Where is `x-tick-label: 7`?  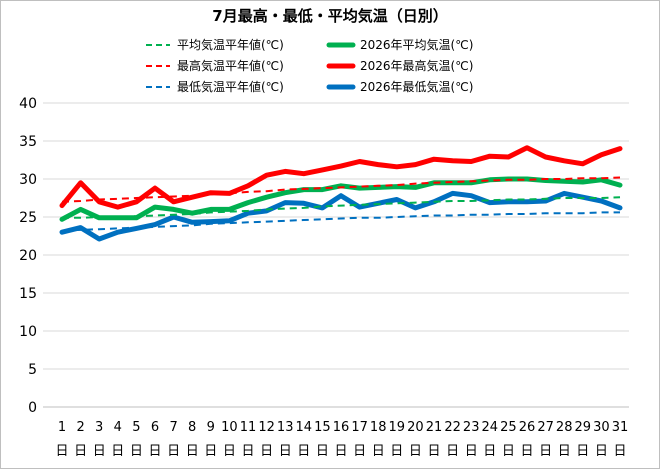
x-tick-label: 7 is located at coordinates (173, 427).